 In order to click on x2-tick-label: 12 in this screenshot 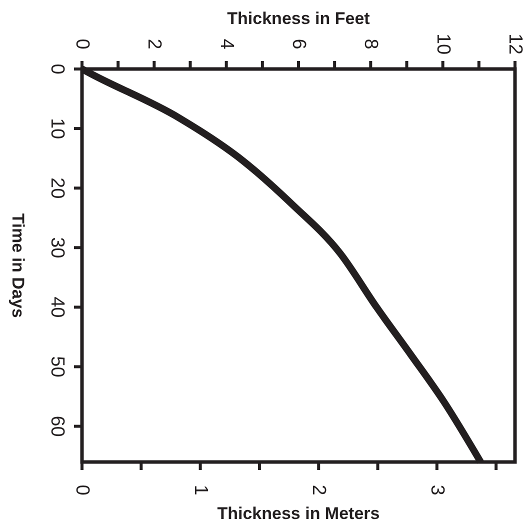, I will do `click(514, 44)`.